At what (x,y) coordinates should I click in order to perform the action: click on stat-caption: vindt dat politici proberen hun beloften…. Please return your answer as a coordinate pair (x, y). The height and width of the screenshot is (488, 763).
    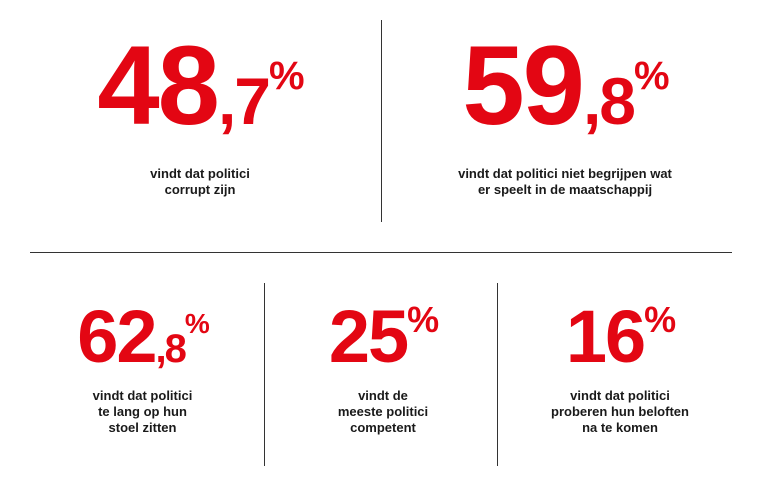
    Looking at the image, I should click on (620, 412).